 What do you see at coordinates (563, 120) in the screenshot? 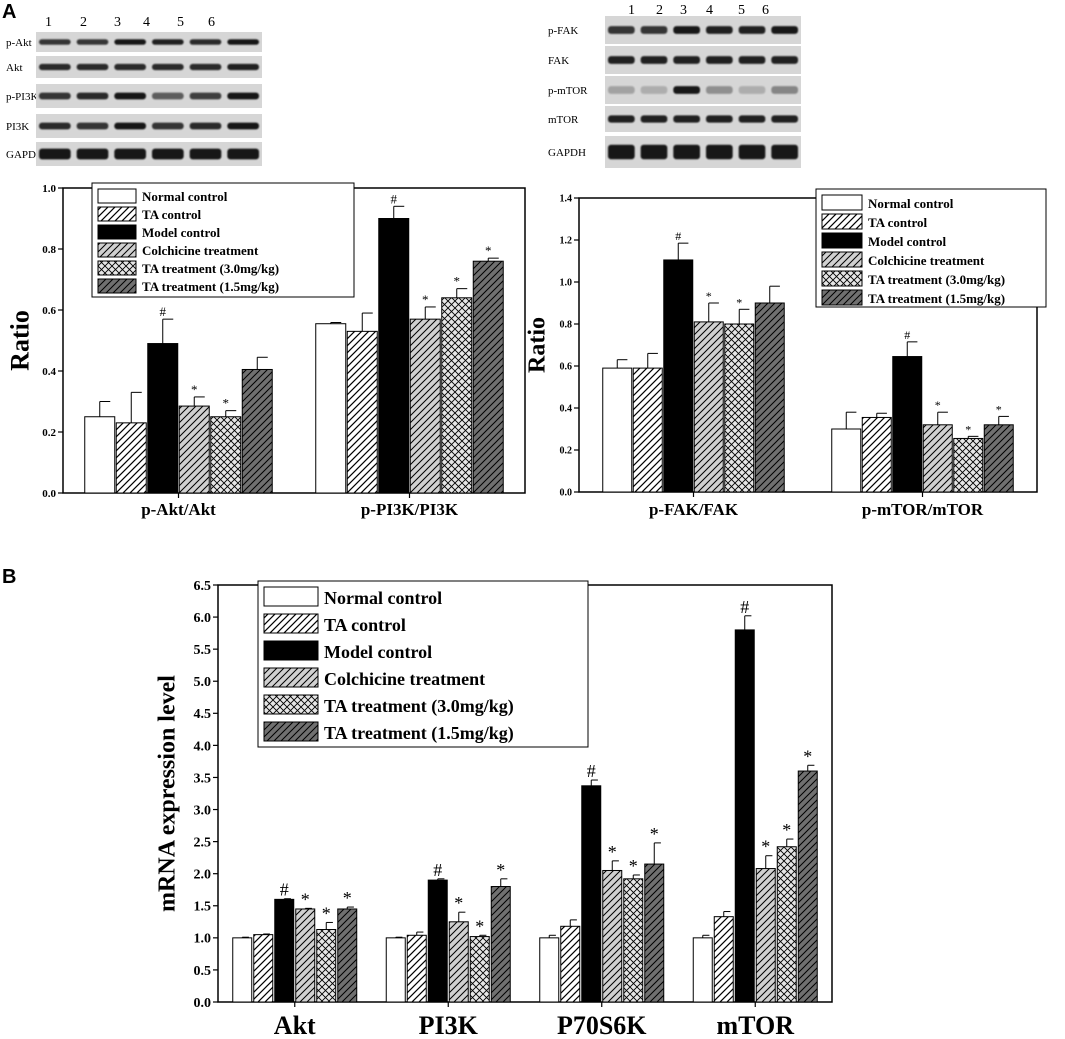
I see `blot-row-label: mTOR` at bounding box center [563, 120].